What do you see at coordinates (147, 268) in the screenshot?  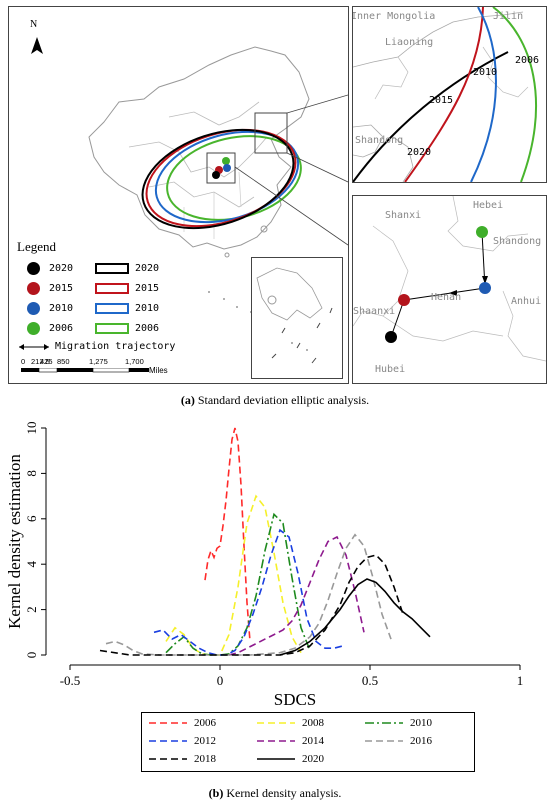 I see `legend-ellipse-label: 2020` at bounding box center [147, 268].